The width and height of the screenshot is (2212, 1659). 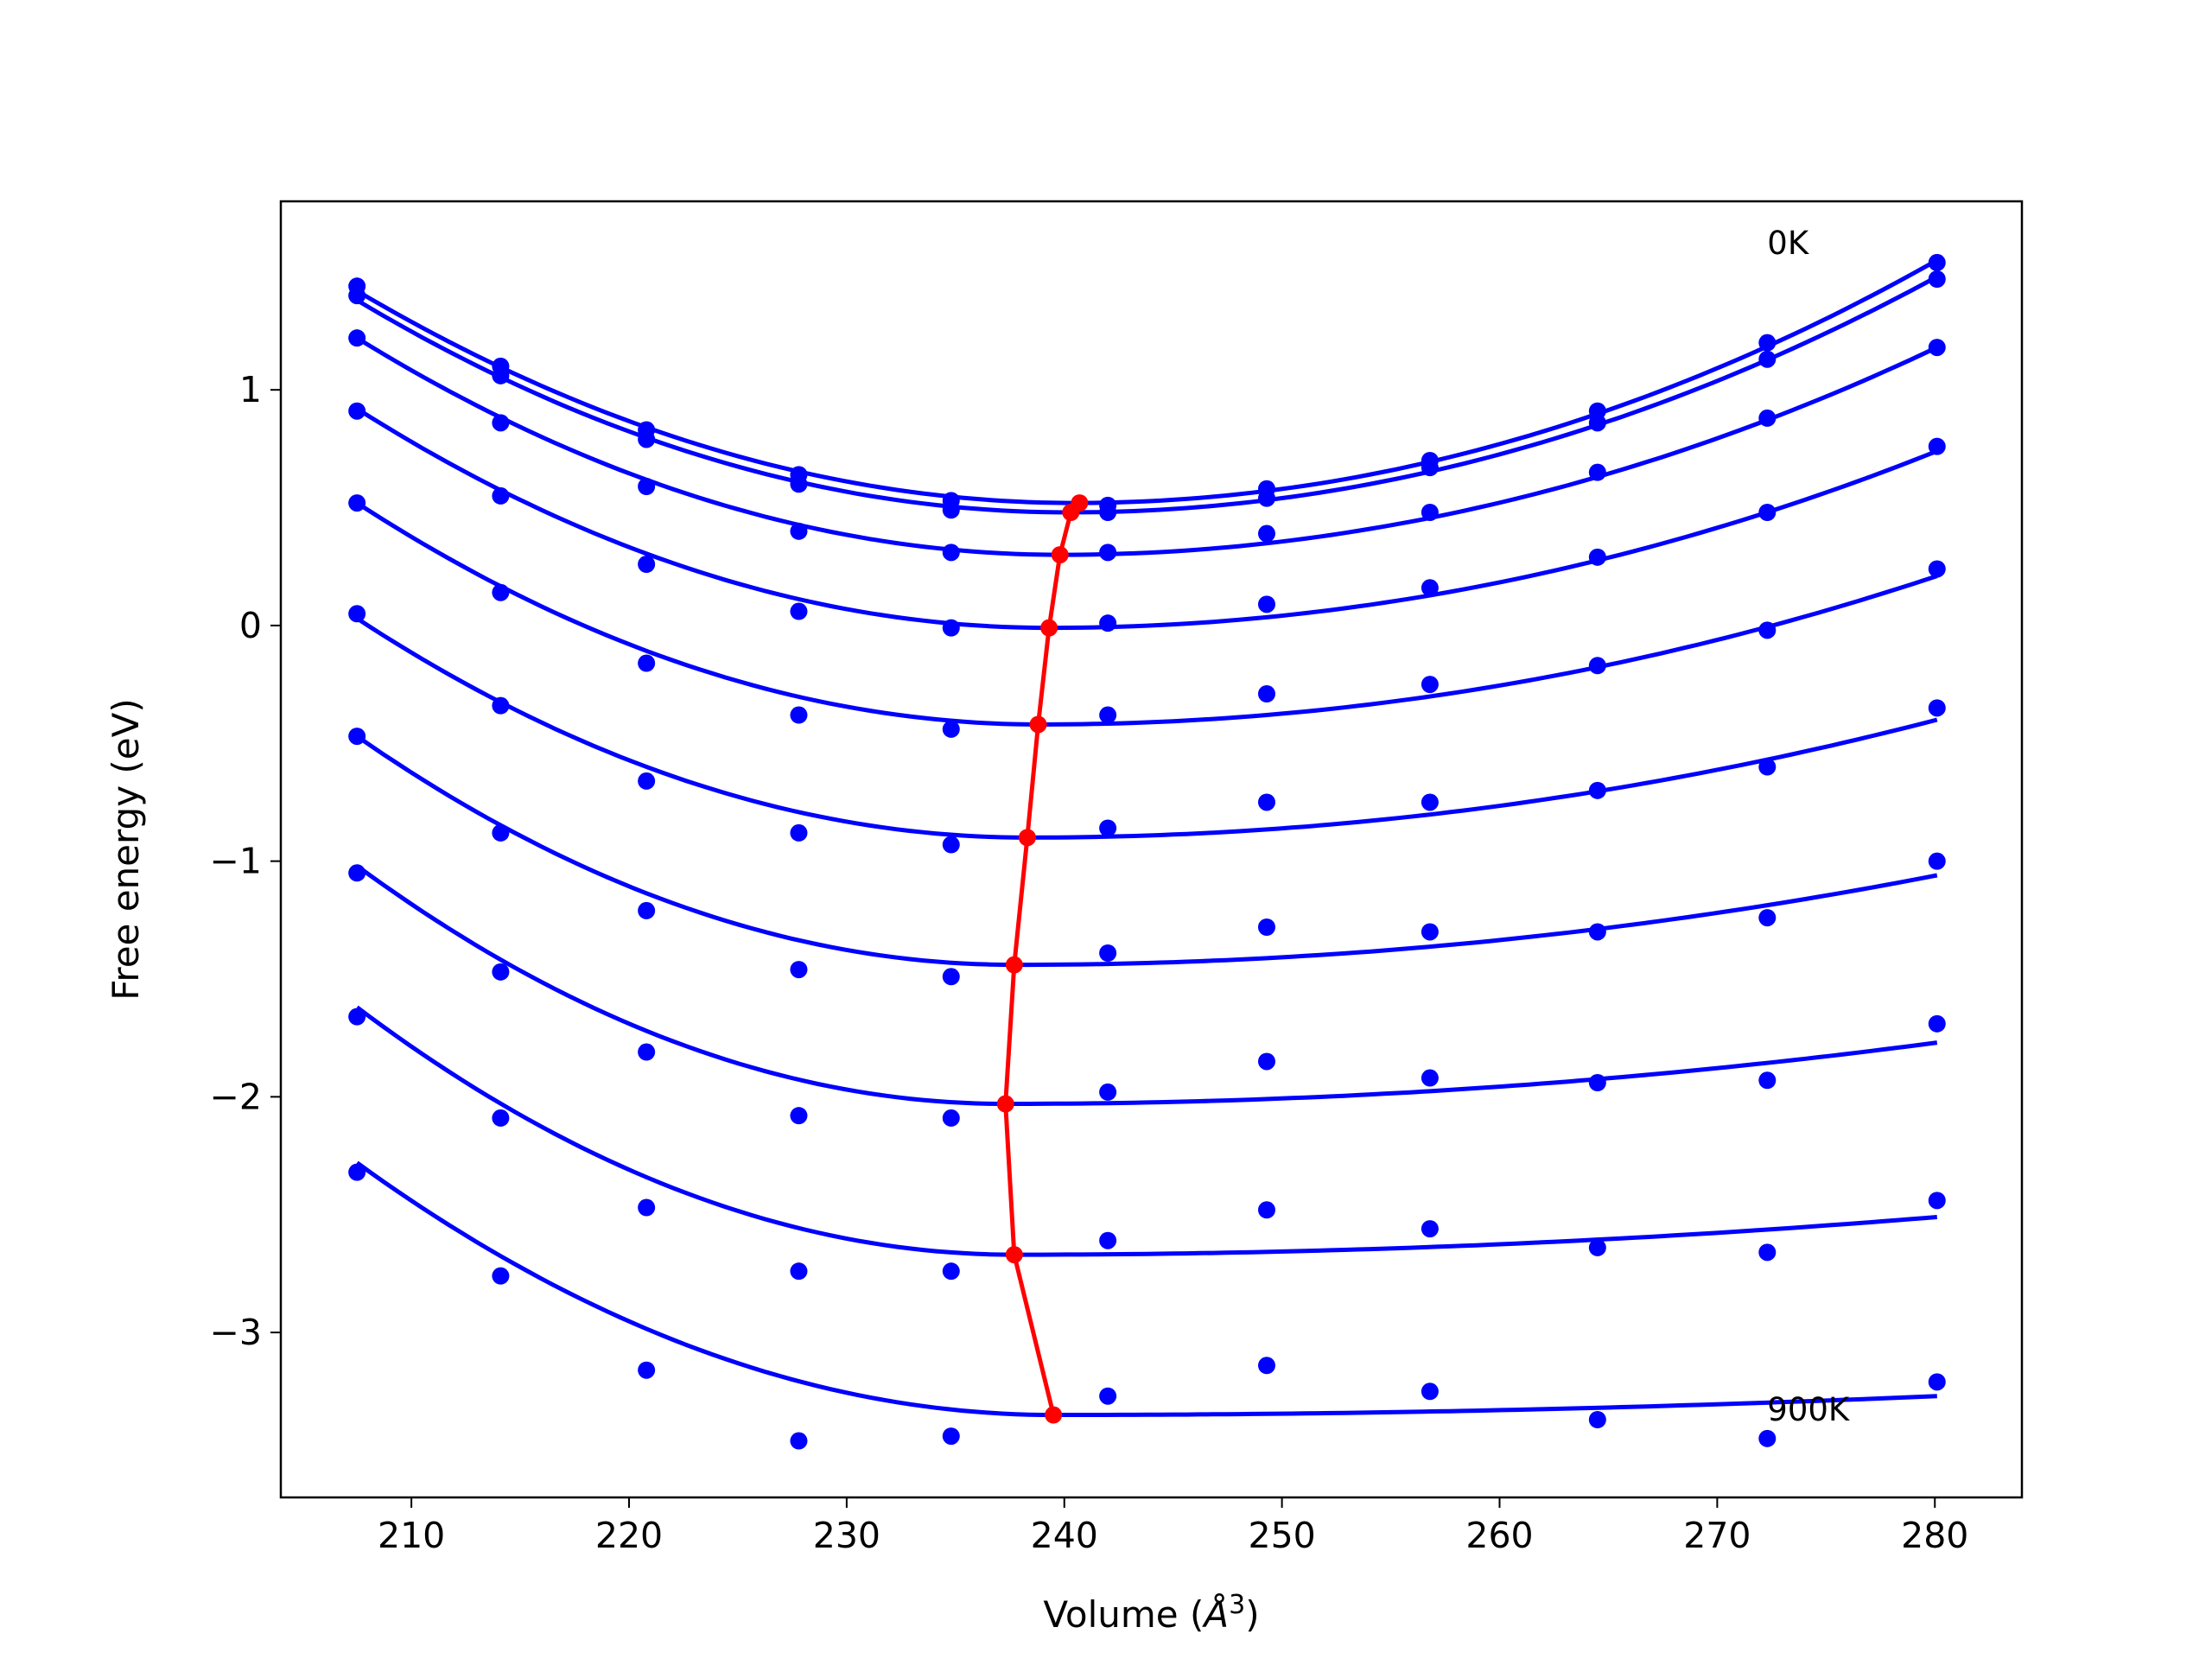 I want to click on x-tick-label: 230, so click(x=846, y=1535).